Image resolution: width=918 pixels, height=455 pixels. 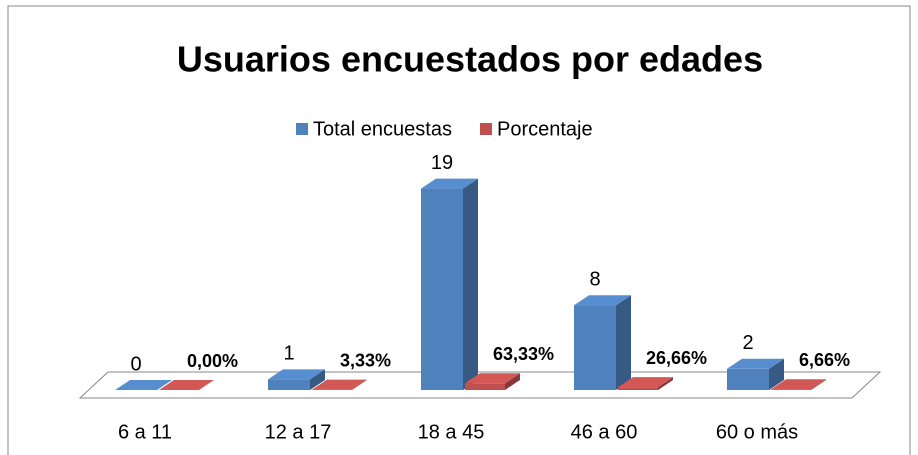 I want to click on legend-label: Porcentaje, so click(x=545, y=129).